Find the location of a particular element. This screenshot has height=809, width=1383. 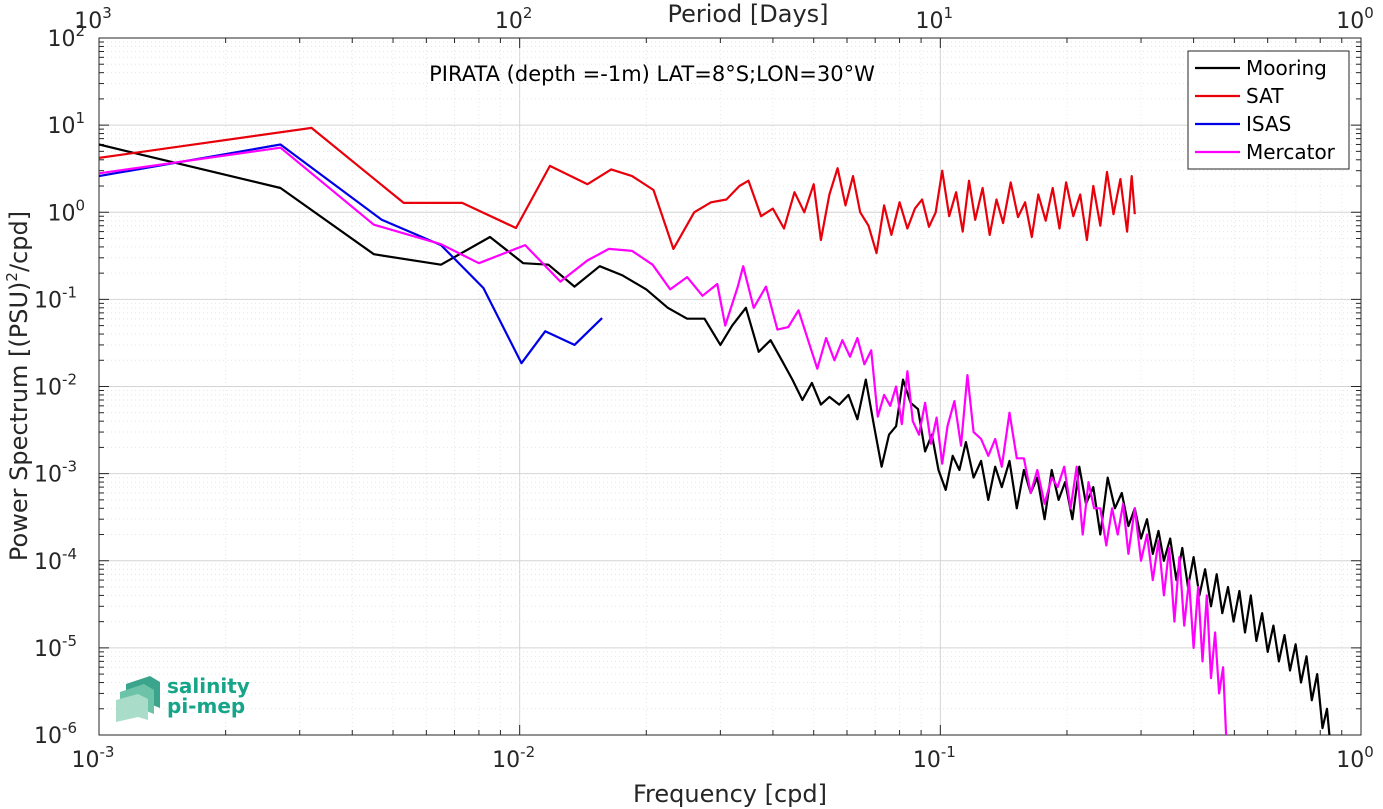

x-tick-label: 10⁻³ is located at coordinates (93, 758).